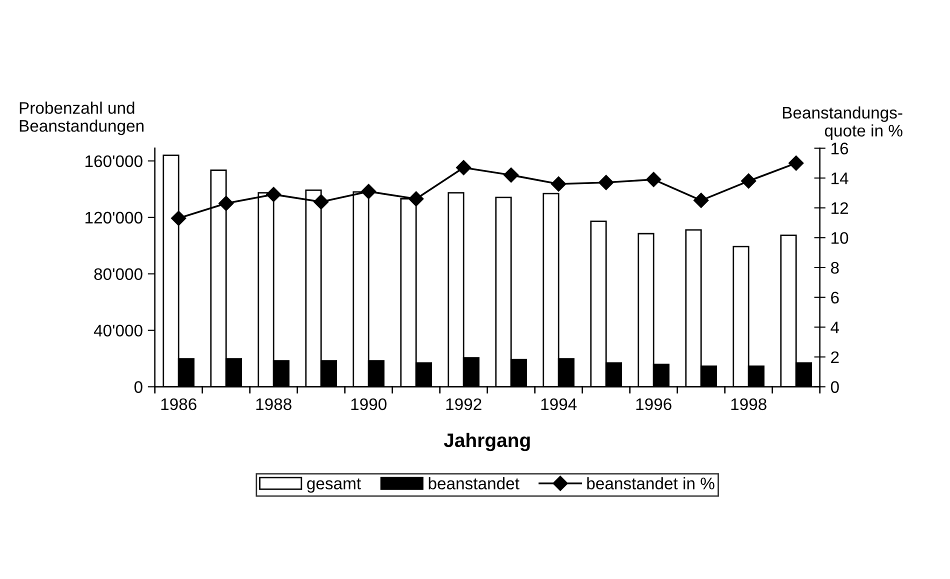  I want to click on y2-tick-label: 0, so click(834, 387).